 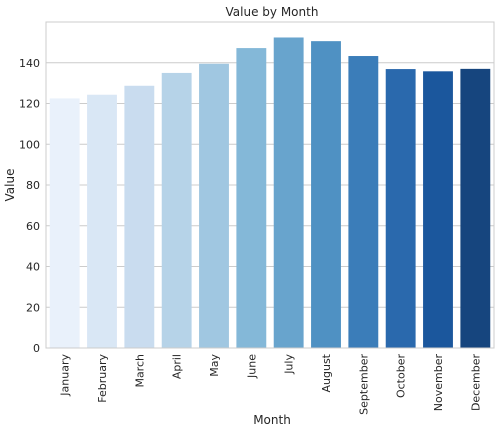 What do you see at coordinates (65, 375) in the screenshot?
I see `x-tick-label: January` at bounding box center [65, 375].